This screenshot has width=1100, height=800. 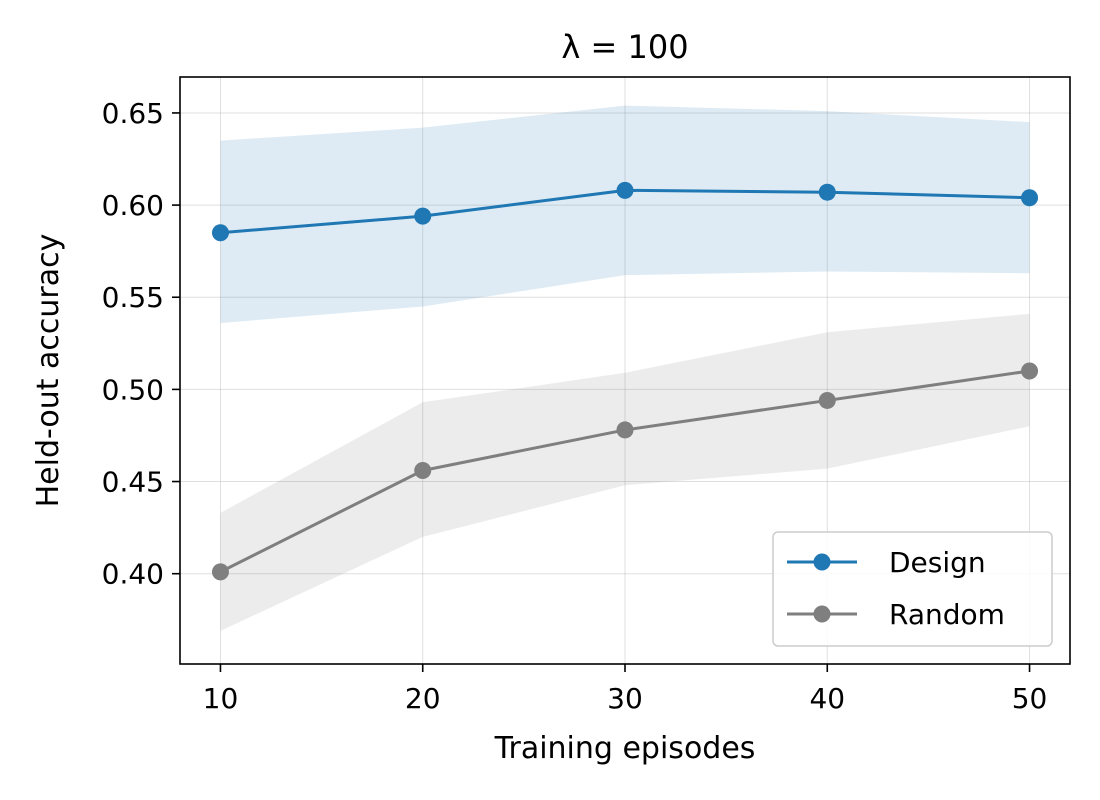 I want to click on random-legend-marker, so click(x=822, y=614).